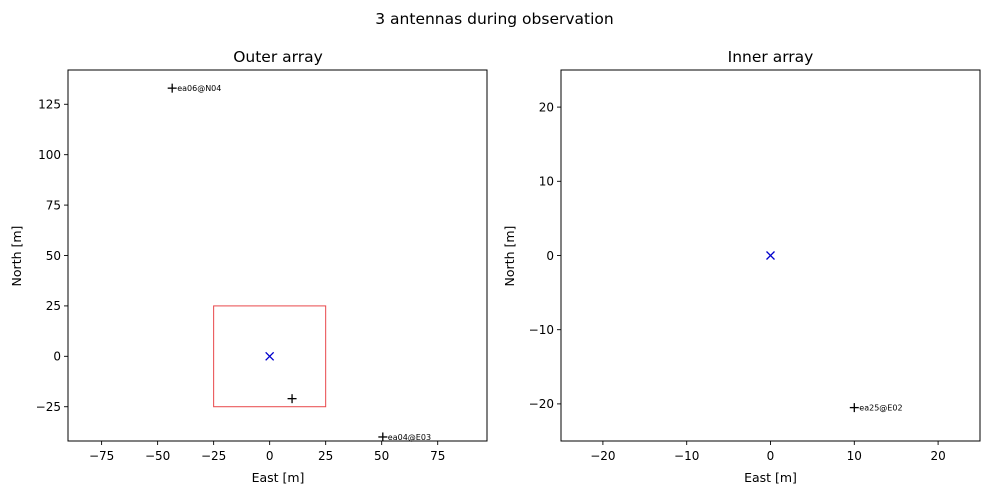  I want to click on inner-array-xtick-label: 10, so click(854, 456).